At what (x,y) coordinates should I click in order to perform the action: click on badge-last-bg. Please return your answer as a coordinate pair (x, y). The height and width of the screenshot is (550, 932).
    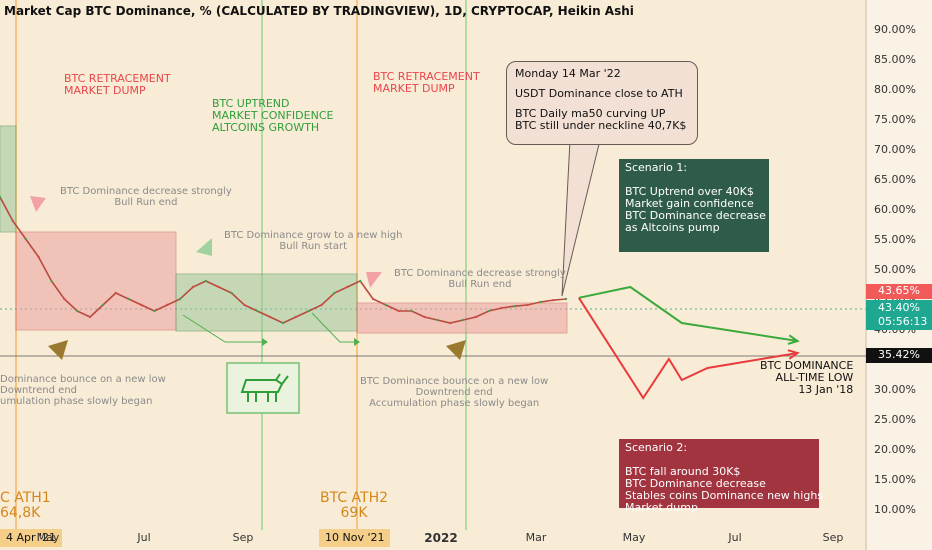
    Looking at the image, I should click on (899, 315).